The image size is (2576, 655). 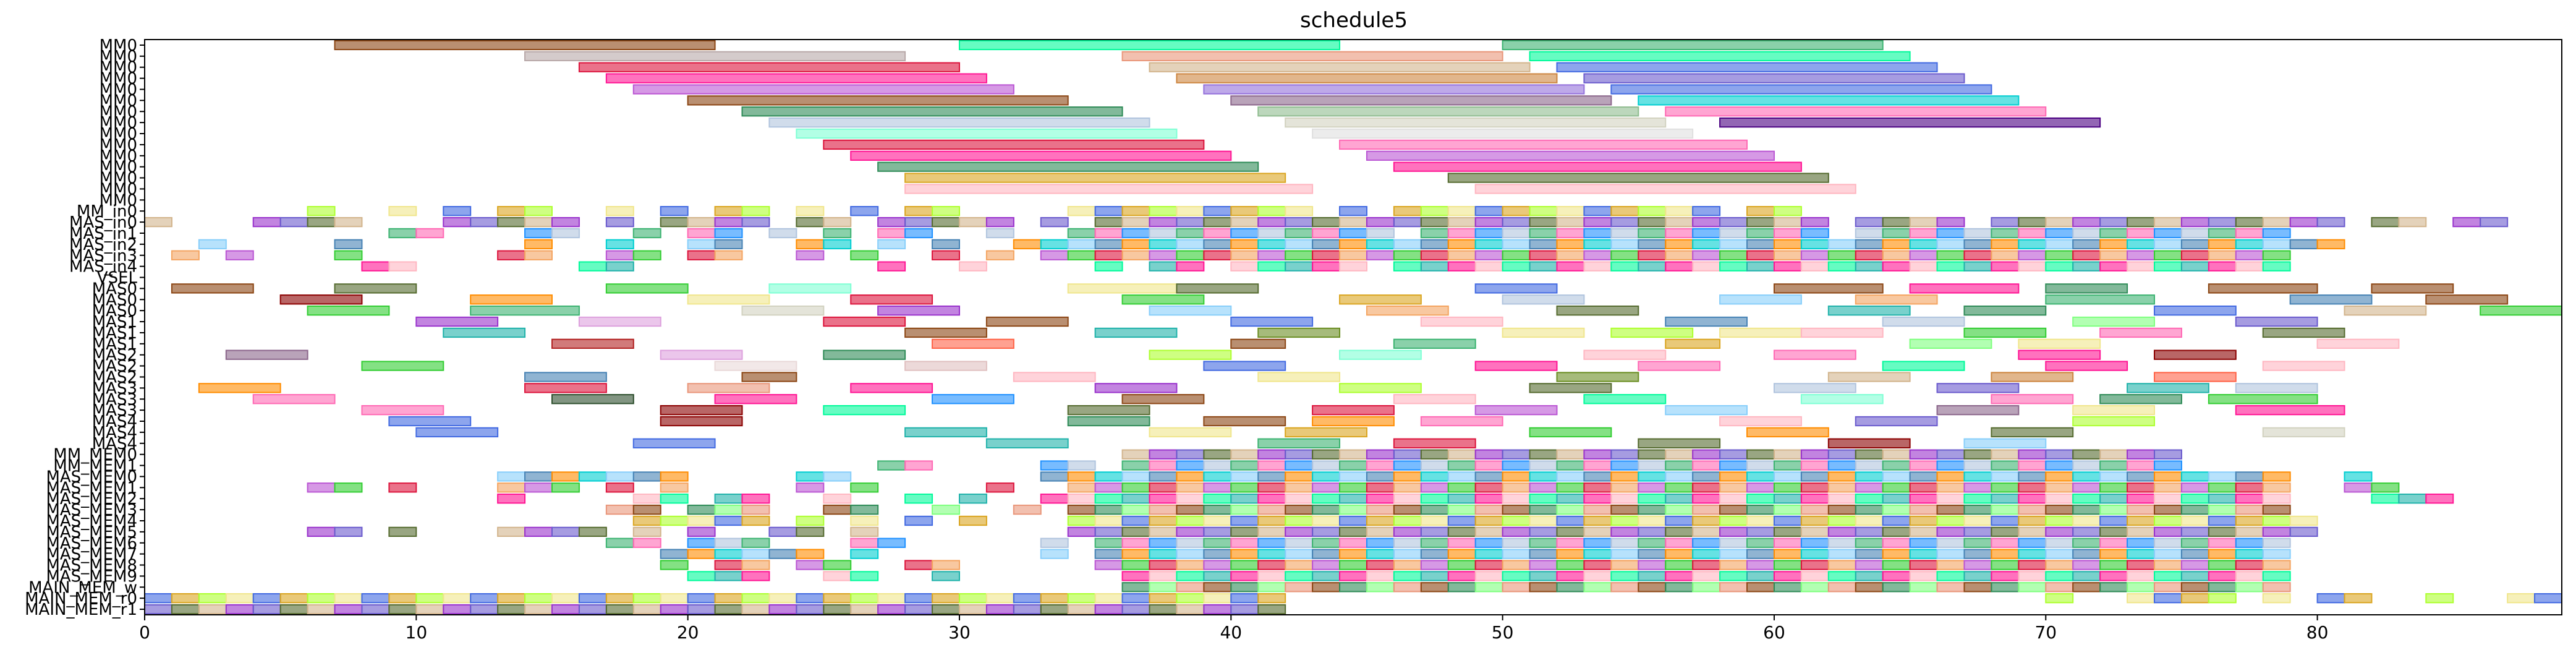 What do you see at coordinates (103, 267) in the screenshot?
I see `y-tick-label: MAS_in4` at bounding box center [103, 267].